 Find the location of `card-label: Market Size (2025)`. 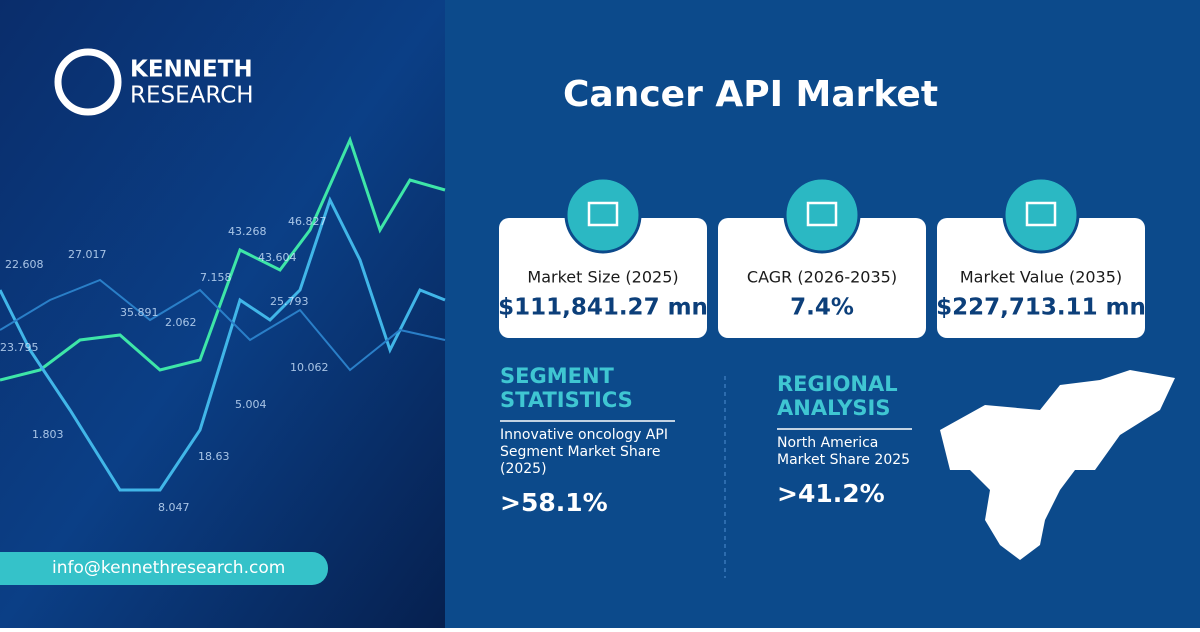

card-label: Market Size (2025) is located at coordinates (602, 277).